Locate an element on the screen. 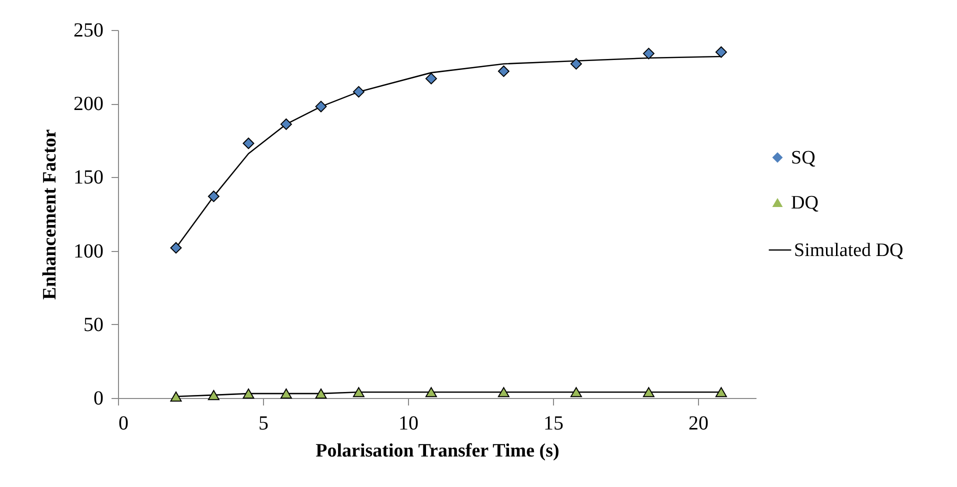 The width and height of the screenshot is (957, 487). x-tick-label: 10 is located at coordinates (408, 423).